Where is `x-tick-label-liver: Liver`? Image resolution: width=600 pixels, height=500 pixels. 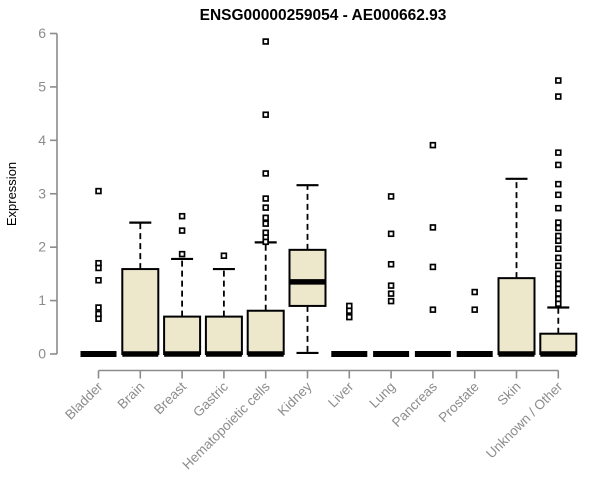
x-tick-label-liver: Liver is located at coordinates (341, 395).